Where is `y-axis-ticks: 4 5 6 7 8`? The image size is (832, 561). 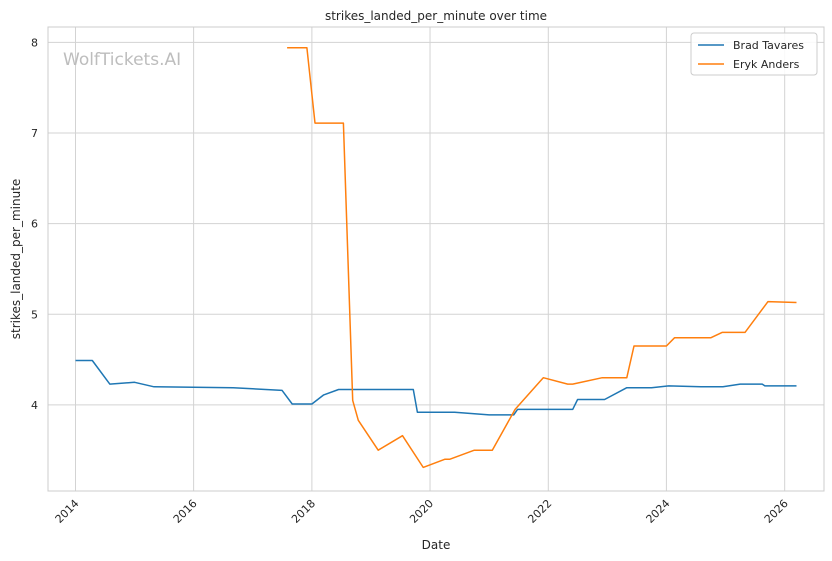
y-axis-ticks: 4 5 6 7 8 is located at coordinates (34, 224).